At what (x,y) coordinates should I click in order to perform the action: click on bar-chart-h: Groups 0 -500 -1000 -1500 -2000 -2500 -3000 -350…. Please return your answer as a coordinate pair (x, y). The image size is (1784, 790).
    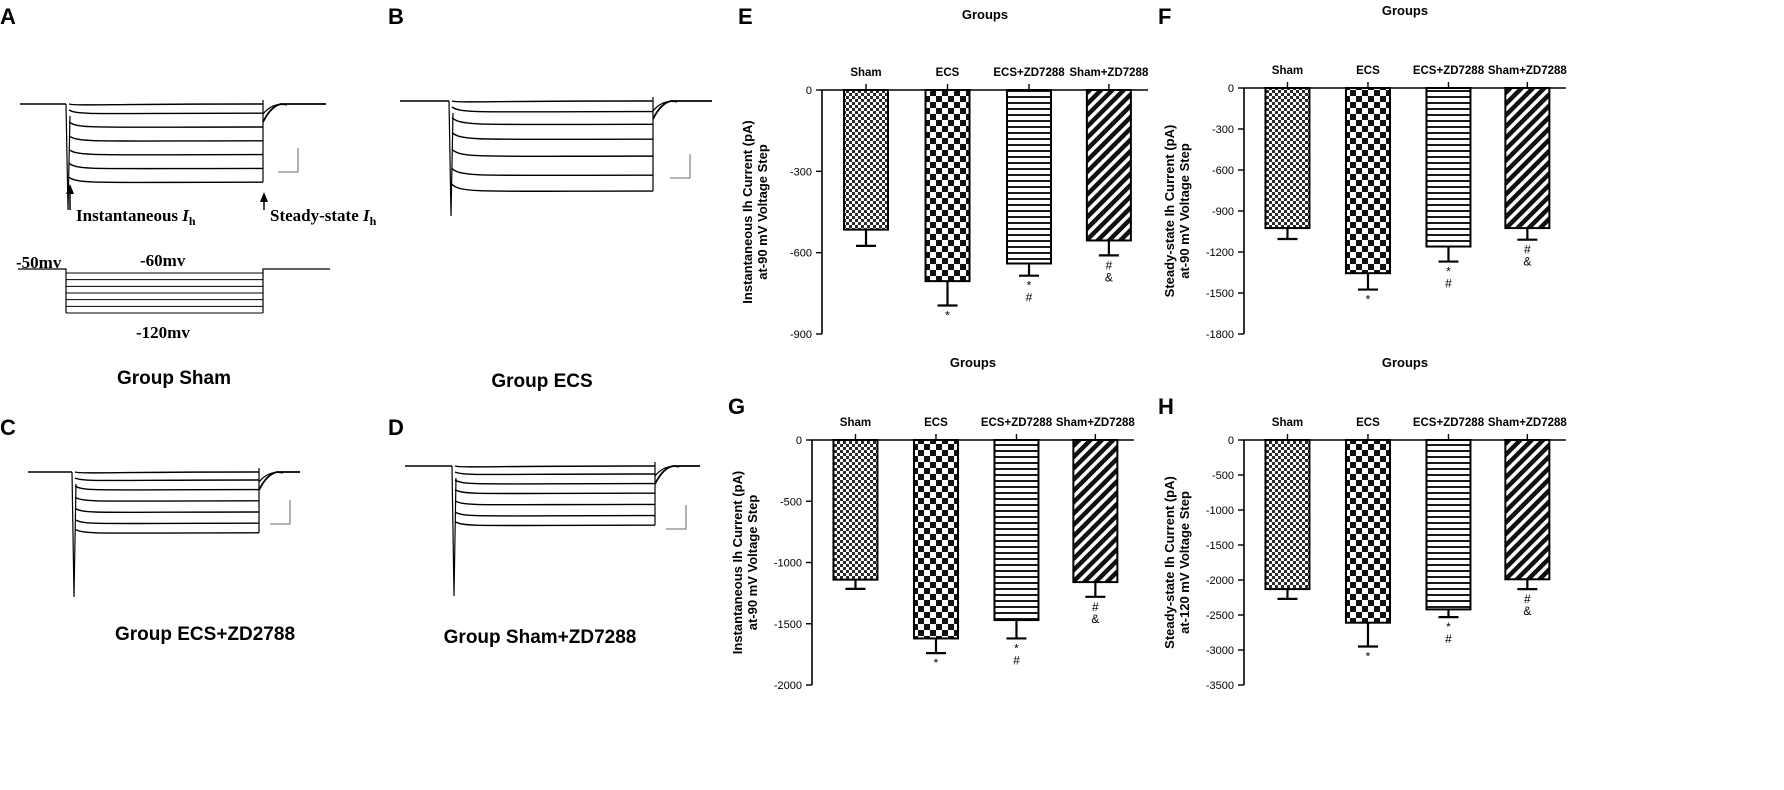
    Looking at the image, I should click on (1364, 523).